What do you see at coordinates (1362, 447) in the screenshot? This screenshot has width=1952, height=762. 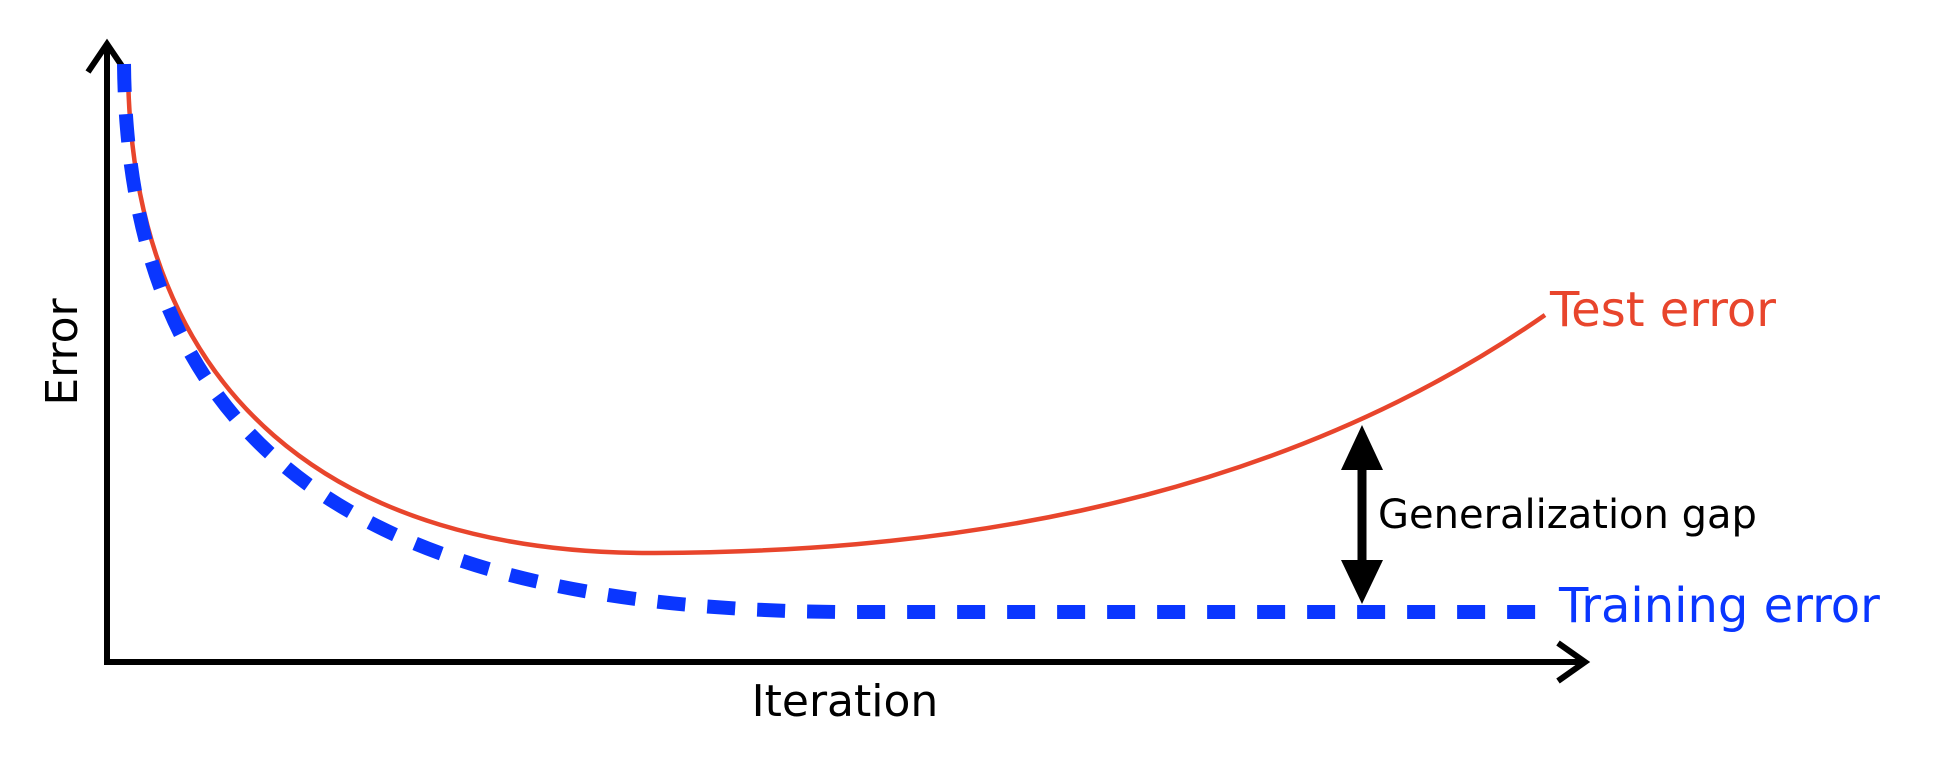 I see `gap-arrow-head-up` at bounding box center [1362, 447].